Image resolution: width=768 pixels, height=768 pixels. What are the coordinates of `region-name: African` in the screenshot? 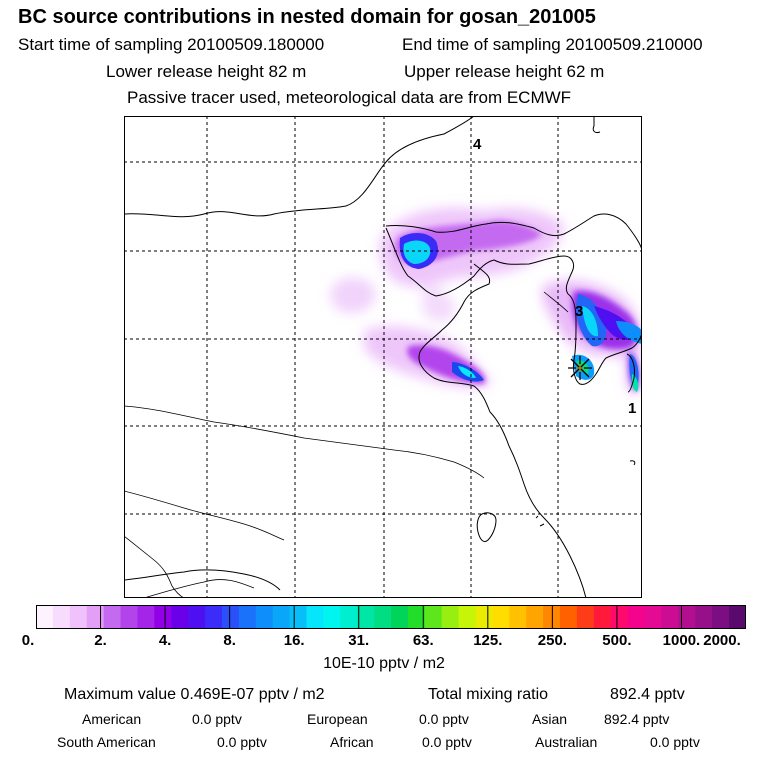 It's located at (352, 742).